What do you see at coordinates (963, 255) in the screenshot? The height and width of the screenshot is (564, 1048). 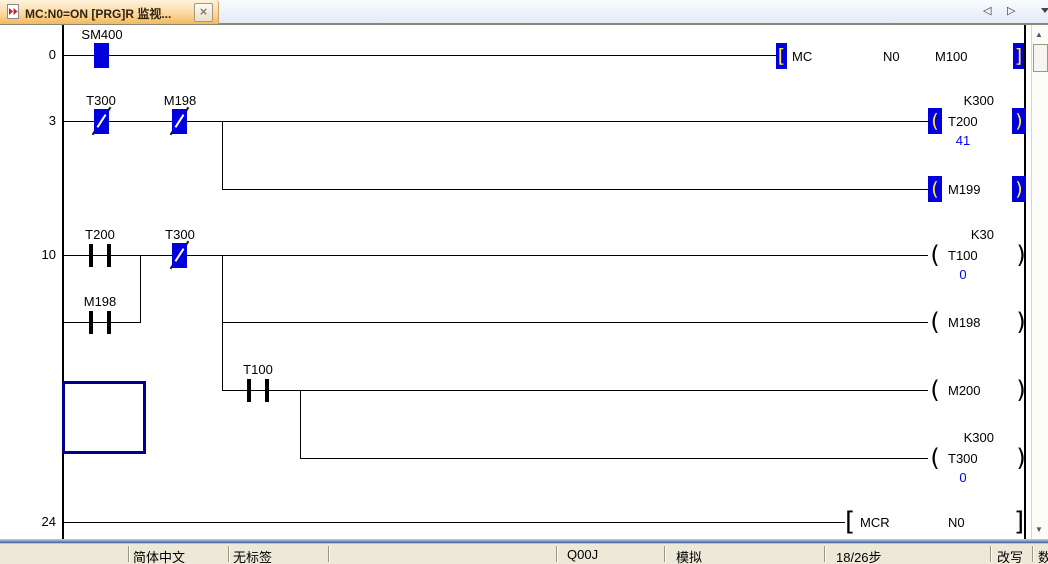 I see `coil-t100-label: T100` at bounding box center [963, 255].